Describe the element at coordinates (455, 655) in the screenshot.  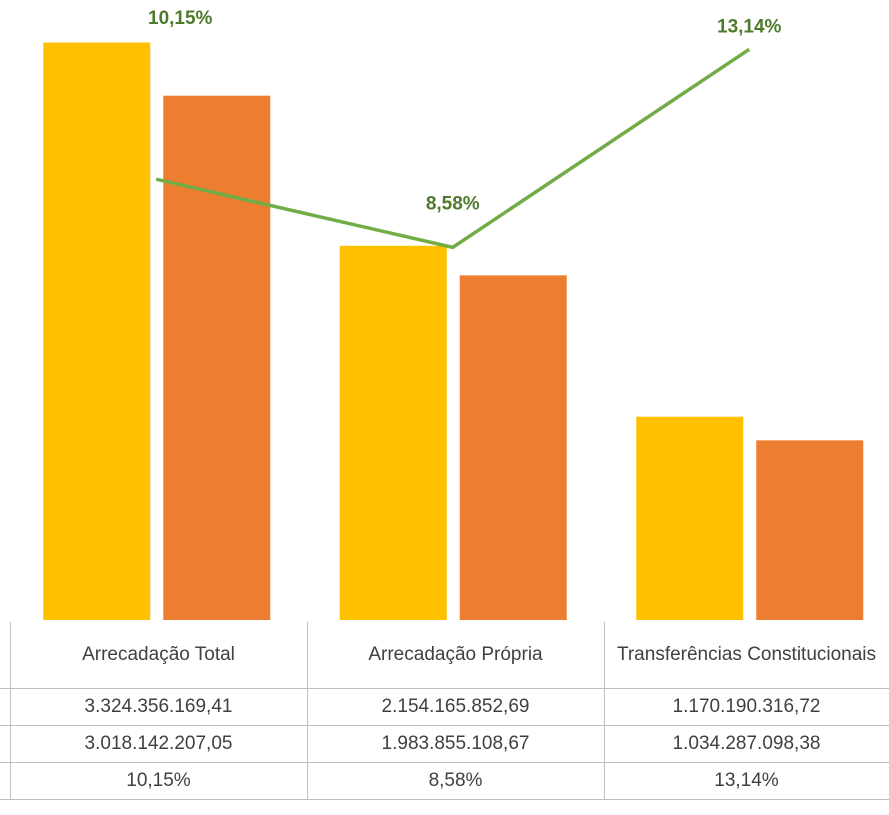
I see `category-cell: Arrecadação Própria` at that location.